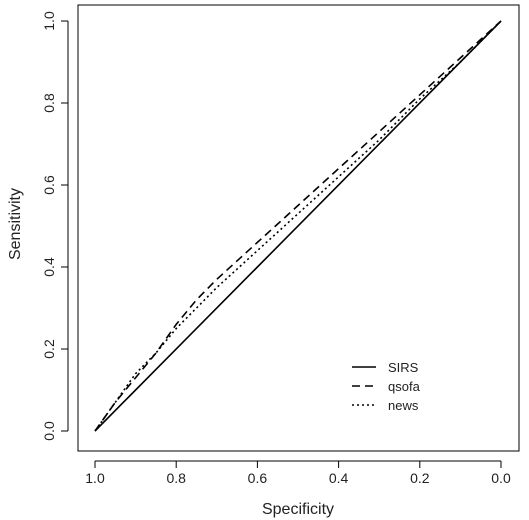  What do you see at coordinates (49, 349) in the screenshot?
I see `y-tick-label: 0.2` at bounding box center [49, 349].